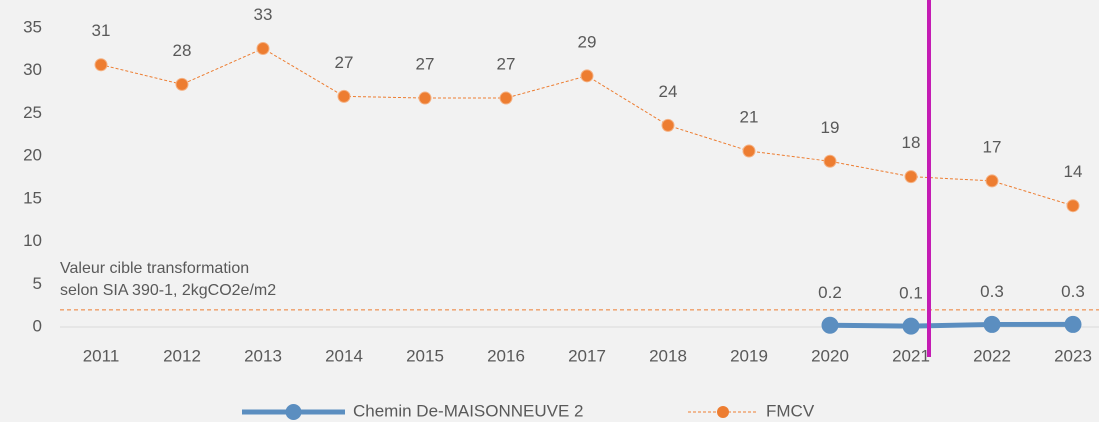  I want to click on data-label: 19, so click(830, 127).